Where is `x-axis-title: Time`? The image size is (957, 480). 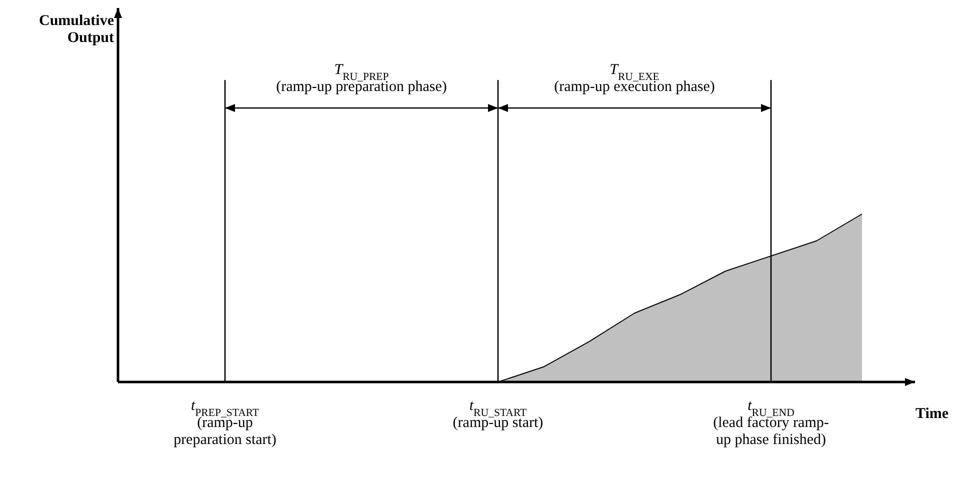 x-axis-title: Time is located at coordinates (932, 414).